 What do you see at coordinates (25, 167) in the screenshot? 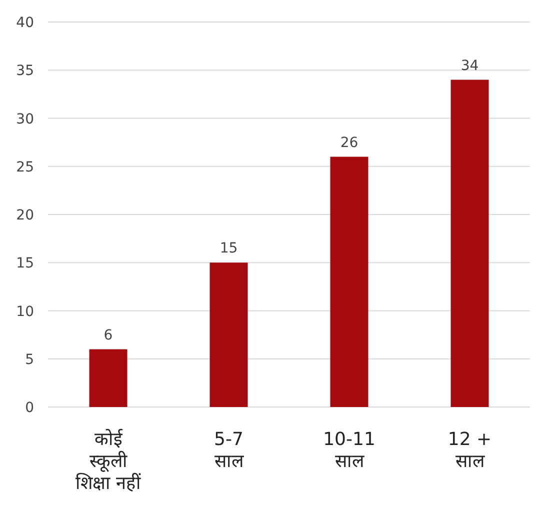
I see `y-tick-label: 25` at bounding box center [25, 167].